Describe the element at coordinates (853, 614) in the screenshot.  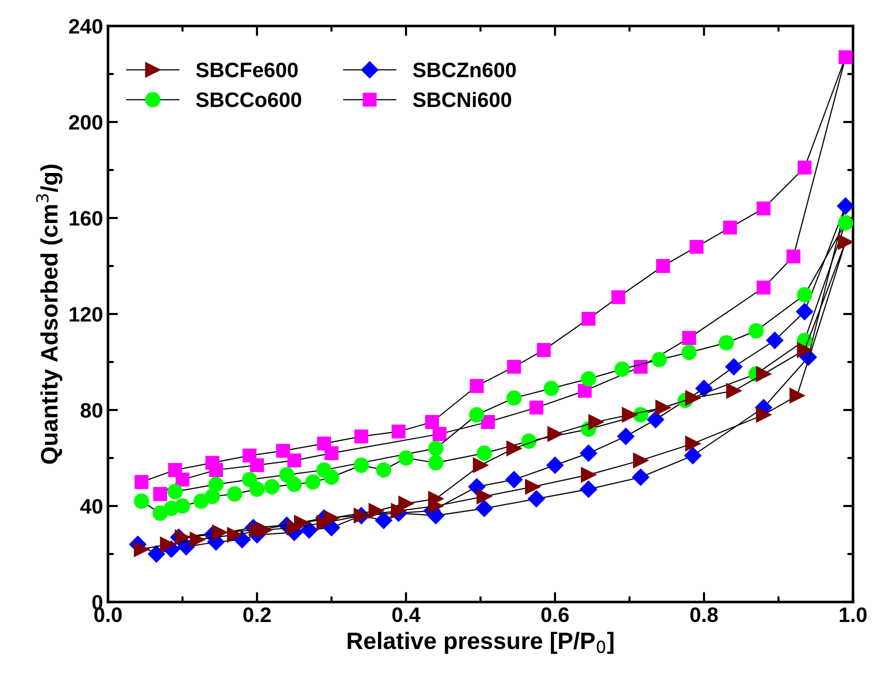
I see `x-tick-label: 1.0` at that location.